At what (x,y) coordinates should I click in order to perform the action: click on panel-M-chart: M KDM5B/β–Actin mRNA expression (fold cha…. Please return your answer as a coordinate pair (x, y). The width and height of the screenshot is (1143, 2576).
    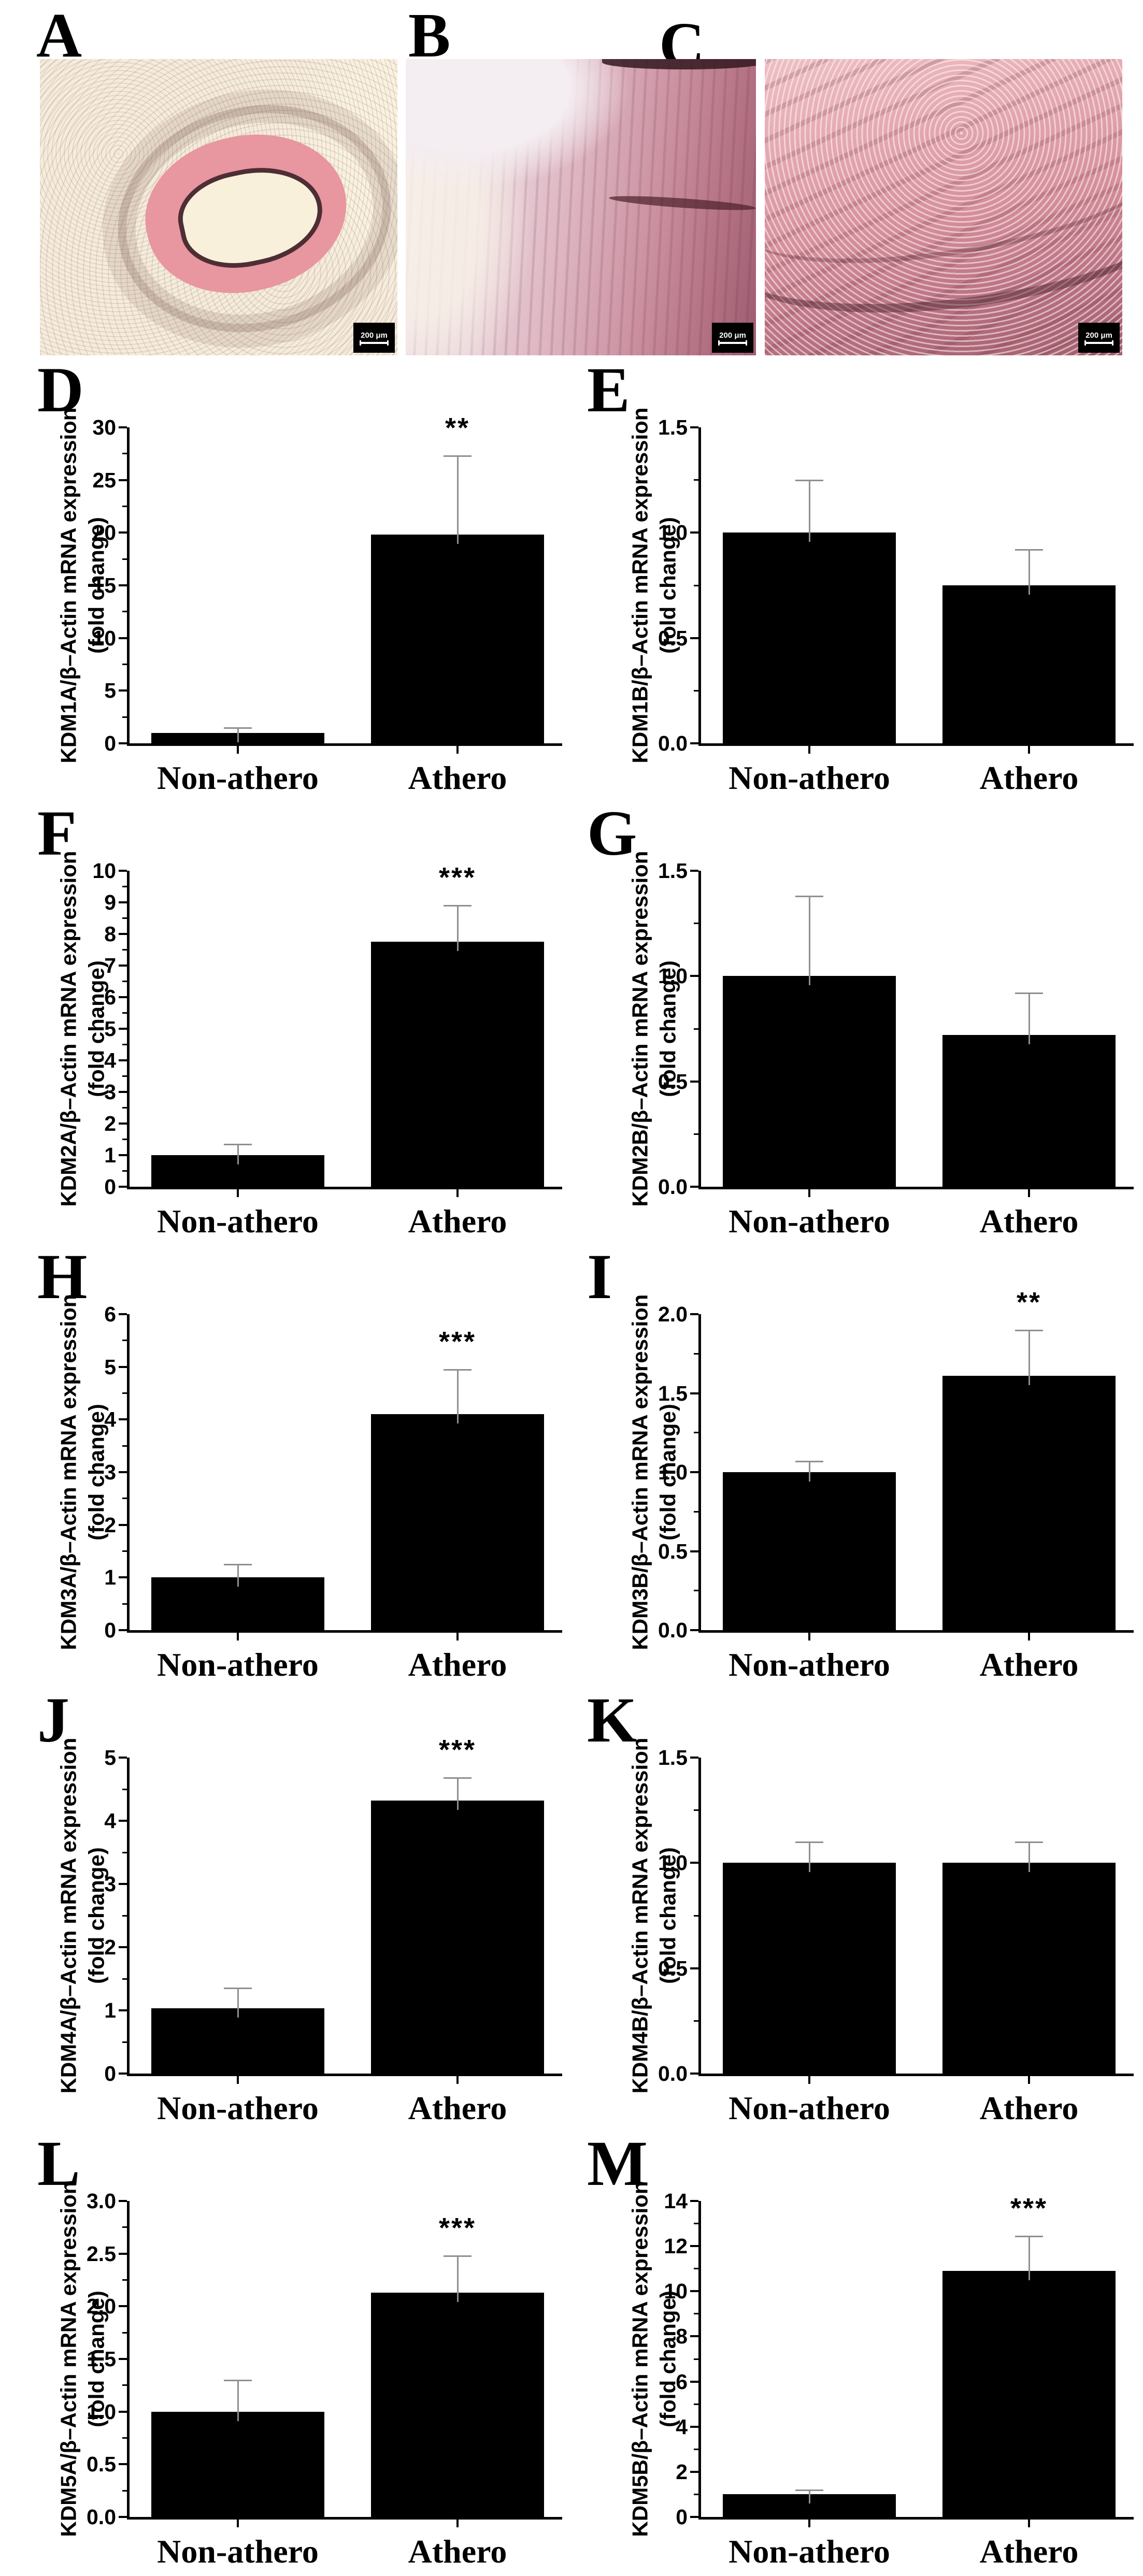
    Looking at the image, I should click on (858, 2352).